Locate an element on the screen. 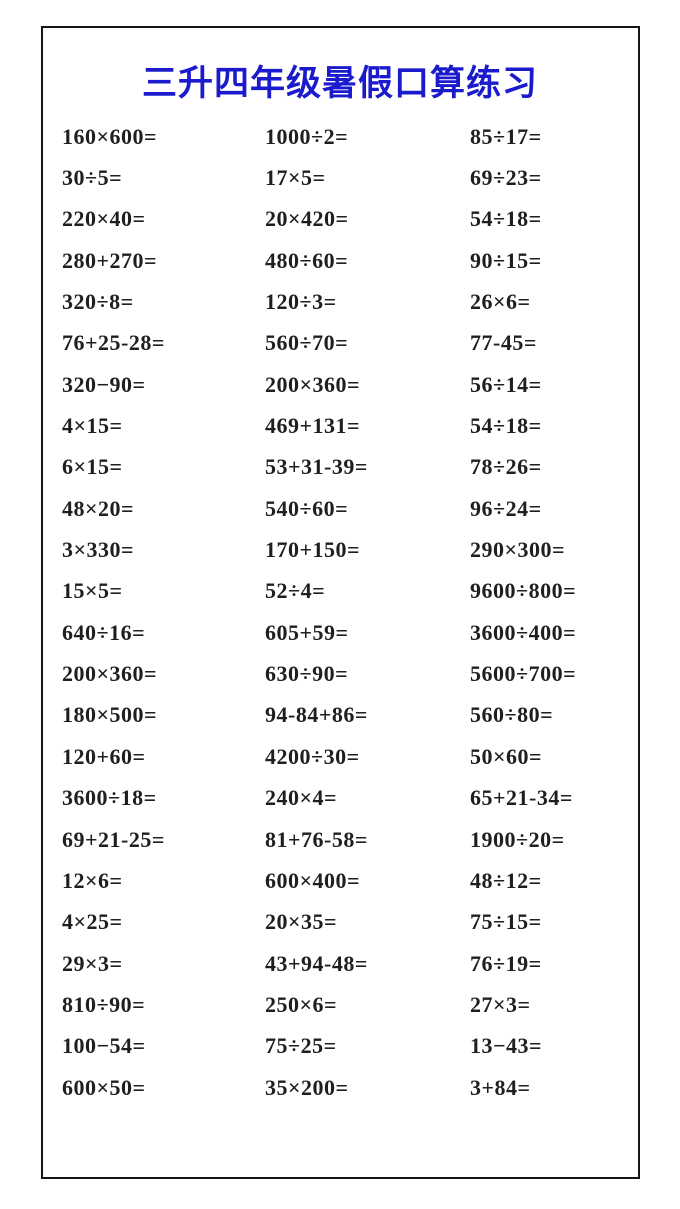 The height and width of the screenshot is (1209, 680). problem-r8-c1: 4×15= is located at coordinates (92, 426).